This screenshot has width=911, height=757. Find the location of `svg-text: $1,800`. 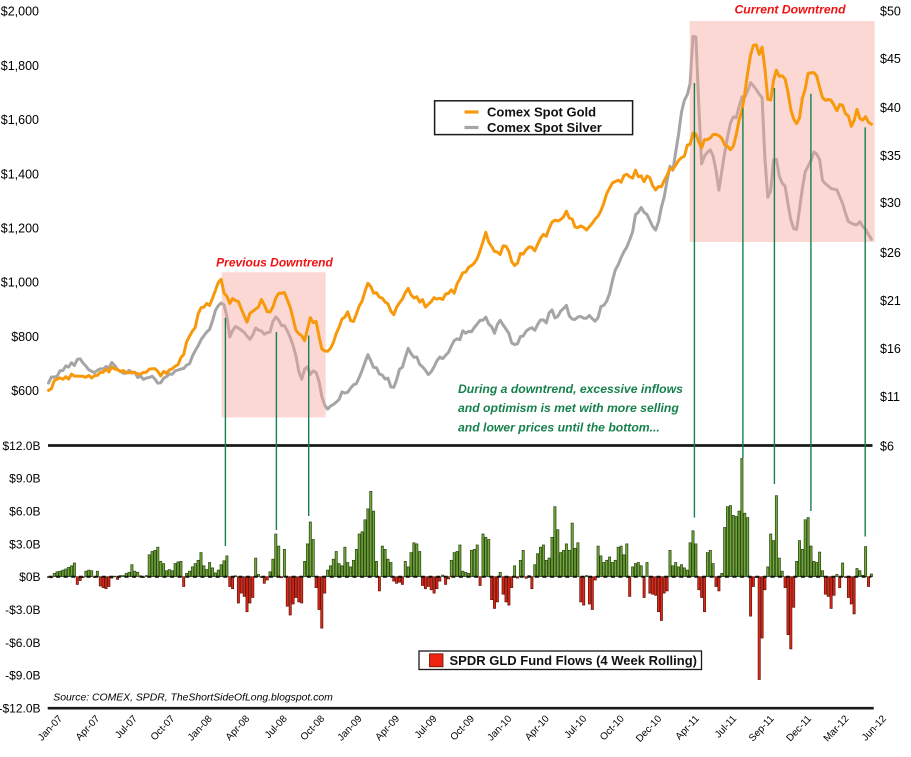

svg-text: $1,800 is located at coordinates (20, 66).